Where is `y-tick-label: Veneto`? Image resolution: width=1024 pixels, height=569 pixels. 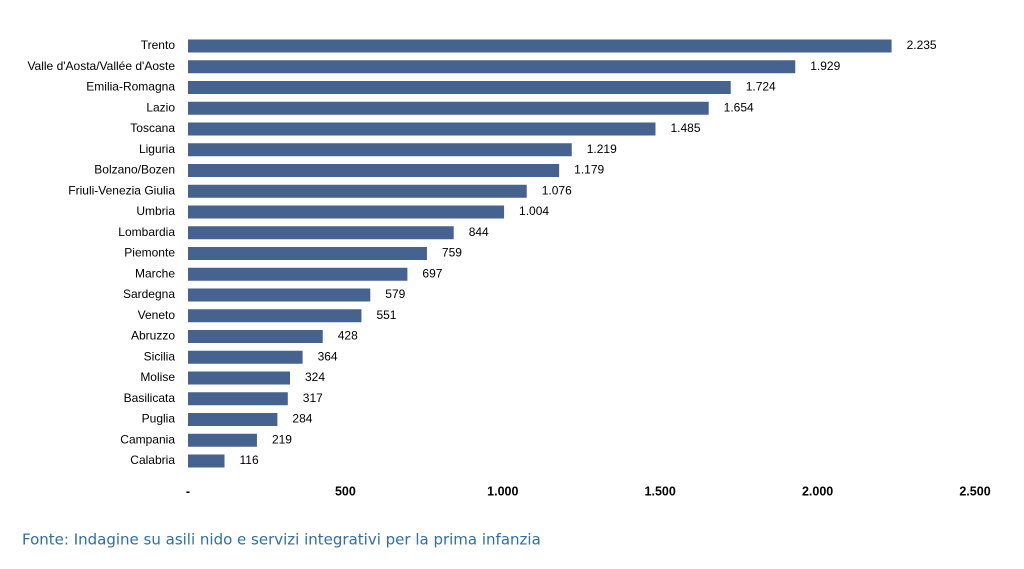
y-tick-label: Veneto is located at coordinates (157, 315).